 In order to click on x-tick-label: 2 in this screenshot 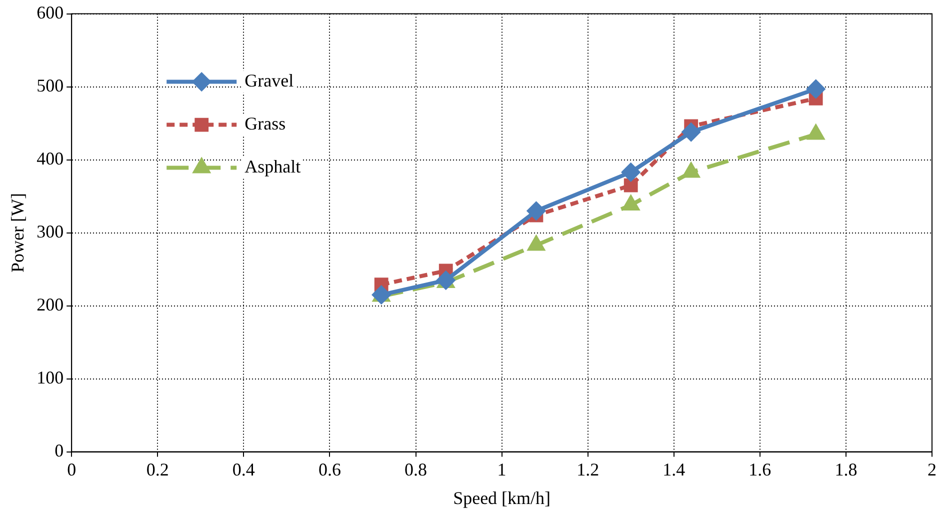, I will do `click(932, 469)`.